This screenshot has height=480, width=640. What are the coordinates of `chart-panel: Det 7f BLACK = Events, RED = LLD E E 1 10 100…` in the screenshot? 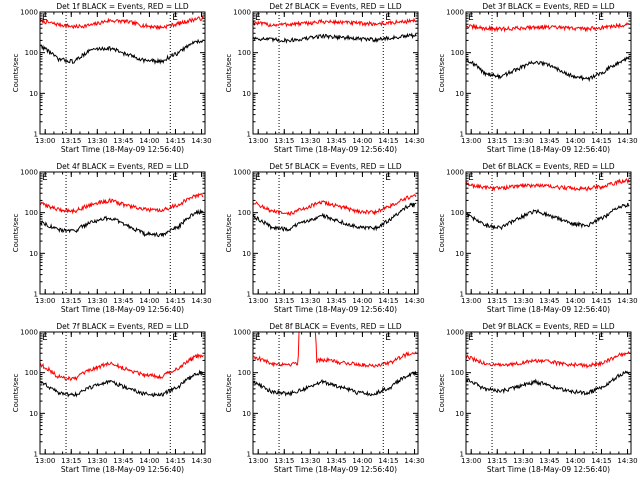 It's located at (112, 398).